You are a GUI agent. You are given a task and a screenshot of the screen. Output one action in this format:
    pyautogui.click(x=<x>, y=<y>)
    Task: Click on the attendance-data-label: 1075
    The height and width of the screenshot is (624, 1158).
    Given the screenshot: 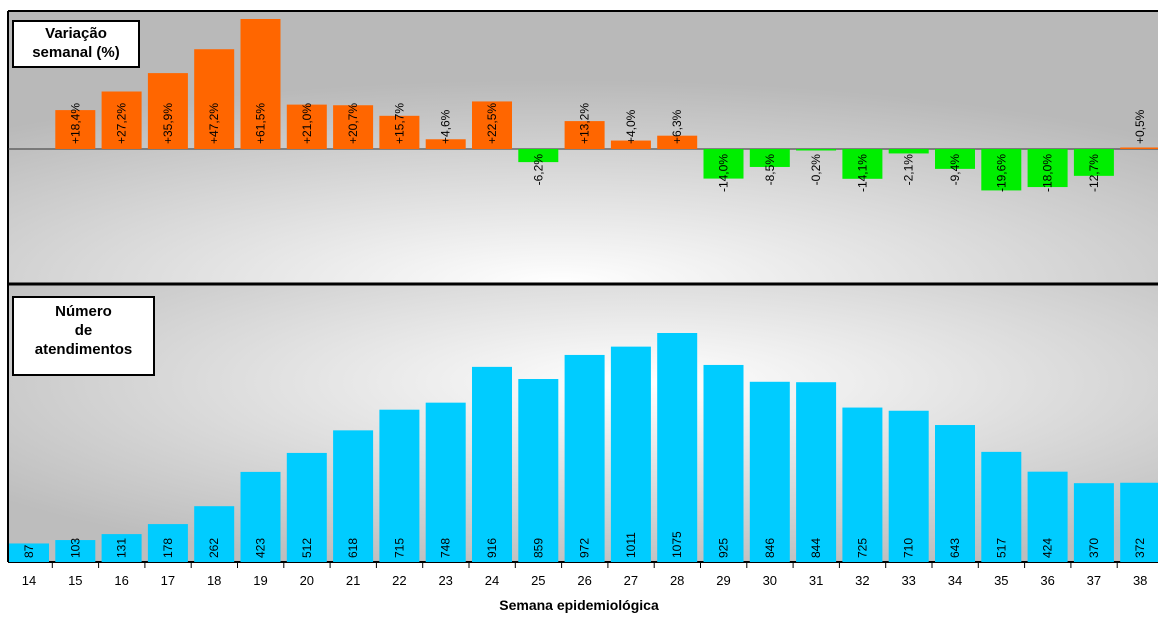 What is the action you would take?
    pyautogui.click(x=677, y=544)
    